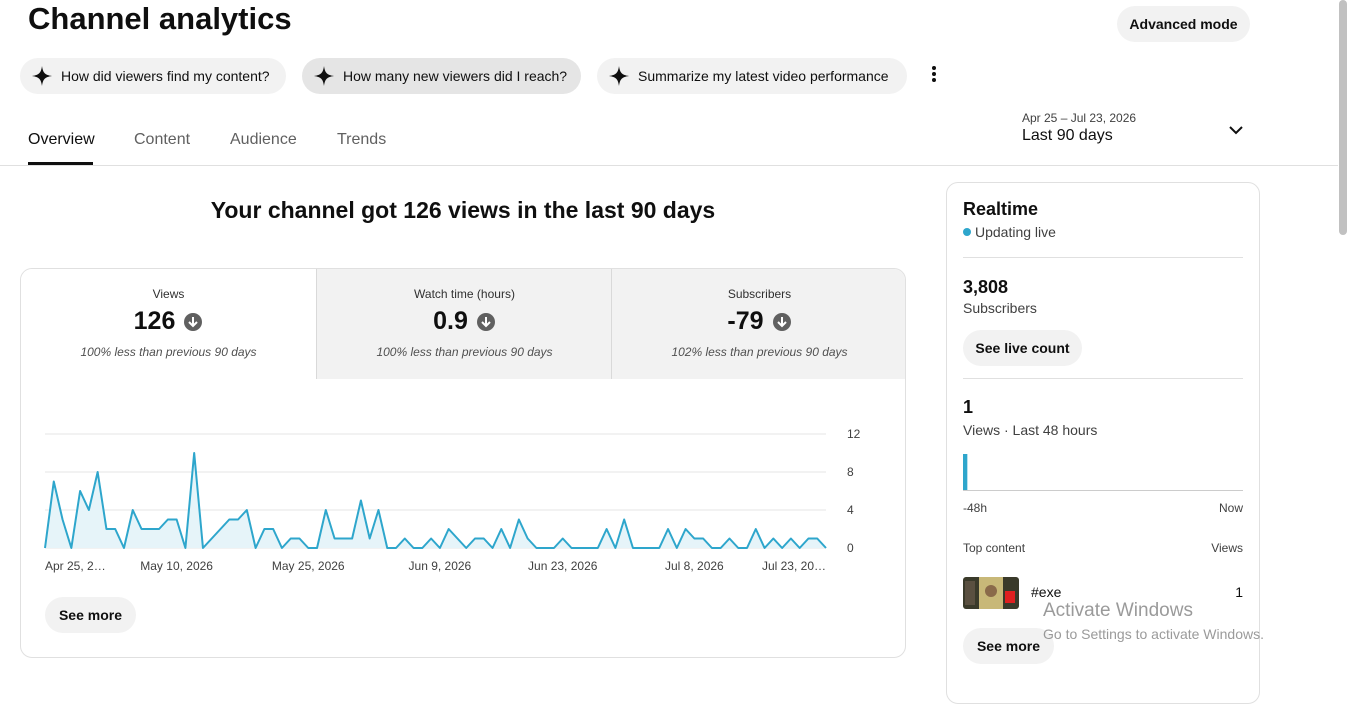 This screenshot has height=704, width=1348. I want to click on tab: Audience, so click(263, 139).